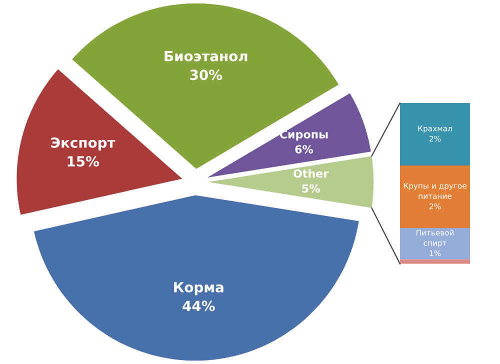 The width and height of the screenshot is (500, 364). What do you see at coordinates (198, 306) in the screenshot?
I see `data-label: 44%` at bounding box center [198, 306].